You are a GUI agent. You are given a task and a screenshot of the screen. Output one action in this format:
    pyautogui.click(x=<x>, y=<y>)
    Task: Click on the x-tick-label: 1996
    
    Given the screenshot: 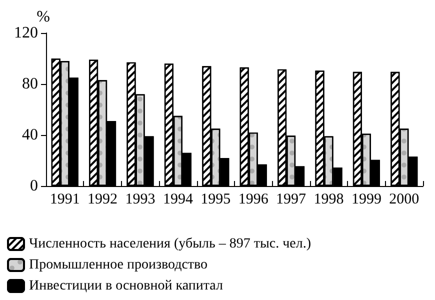 What is the action you would take?
    pyautogui.click(x=253, y=200)
    